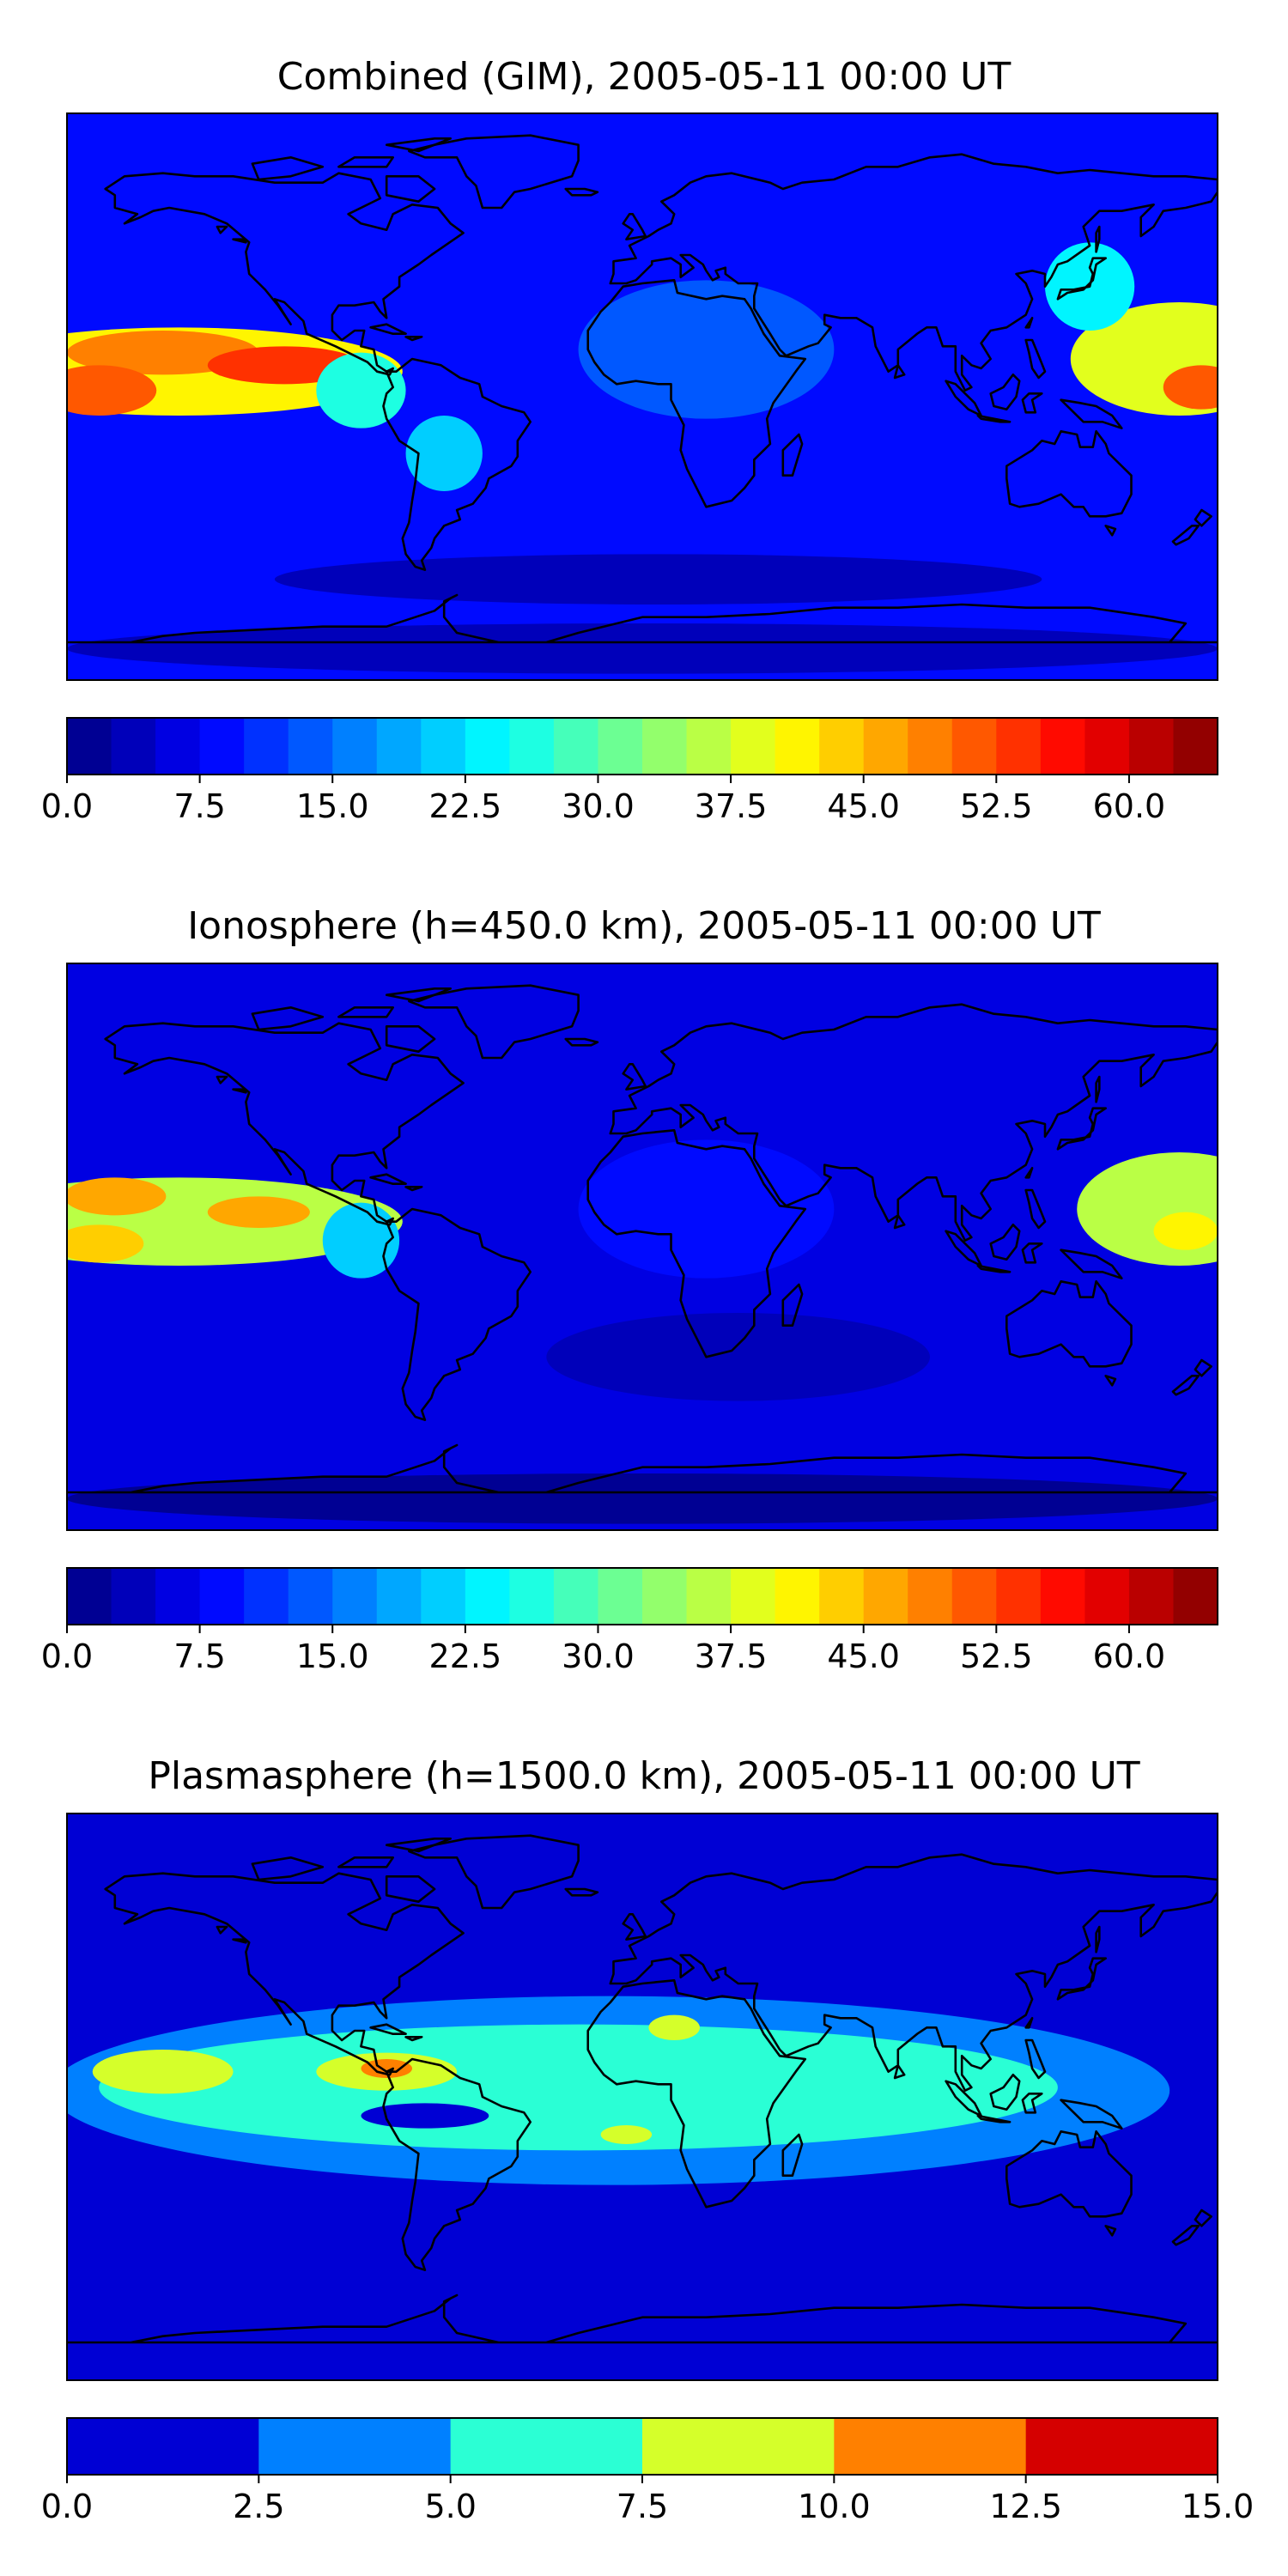 This screenshot has width=1288, height=2576. Describe the element at coordinates (67, 1656) in the screenshot. I see `colorbar-tick-label: 0.0` at that location.